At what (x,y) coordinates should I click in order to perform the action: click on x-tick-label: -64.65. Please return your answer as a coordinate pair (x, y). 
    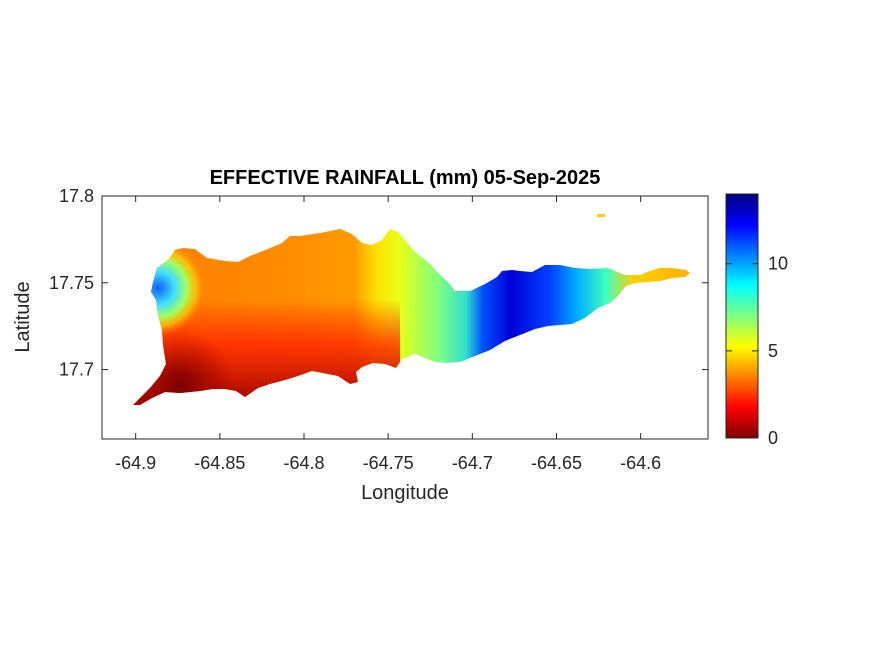
    Looking at the image, I should click on (556, 463).